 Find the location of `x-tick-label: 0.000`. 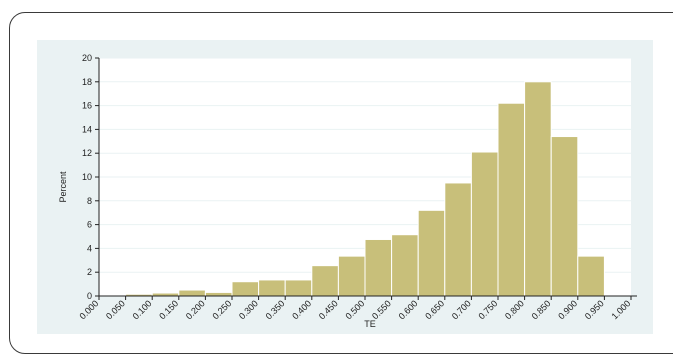

x-tick-label: 0.000 is located at coordinates (88, 309).